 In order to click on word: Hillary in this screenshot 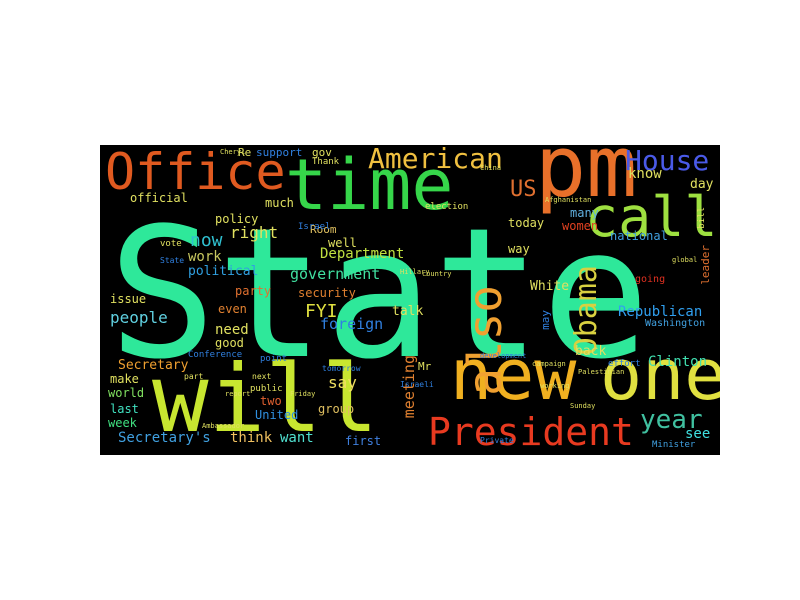, I will do `click(415, 272)`.